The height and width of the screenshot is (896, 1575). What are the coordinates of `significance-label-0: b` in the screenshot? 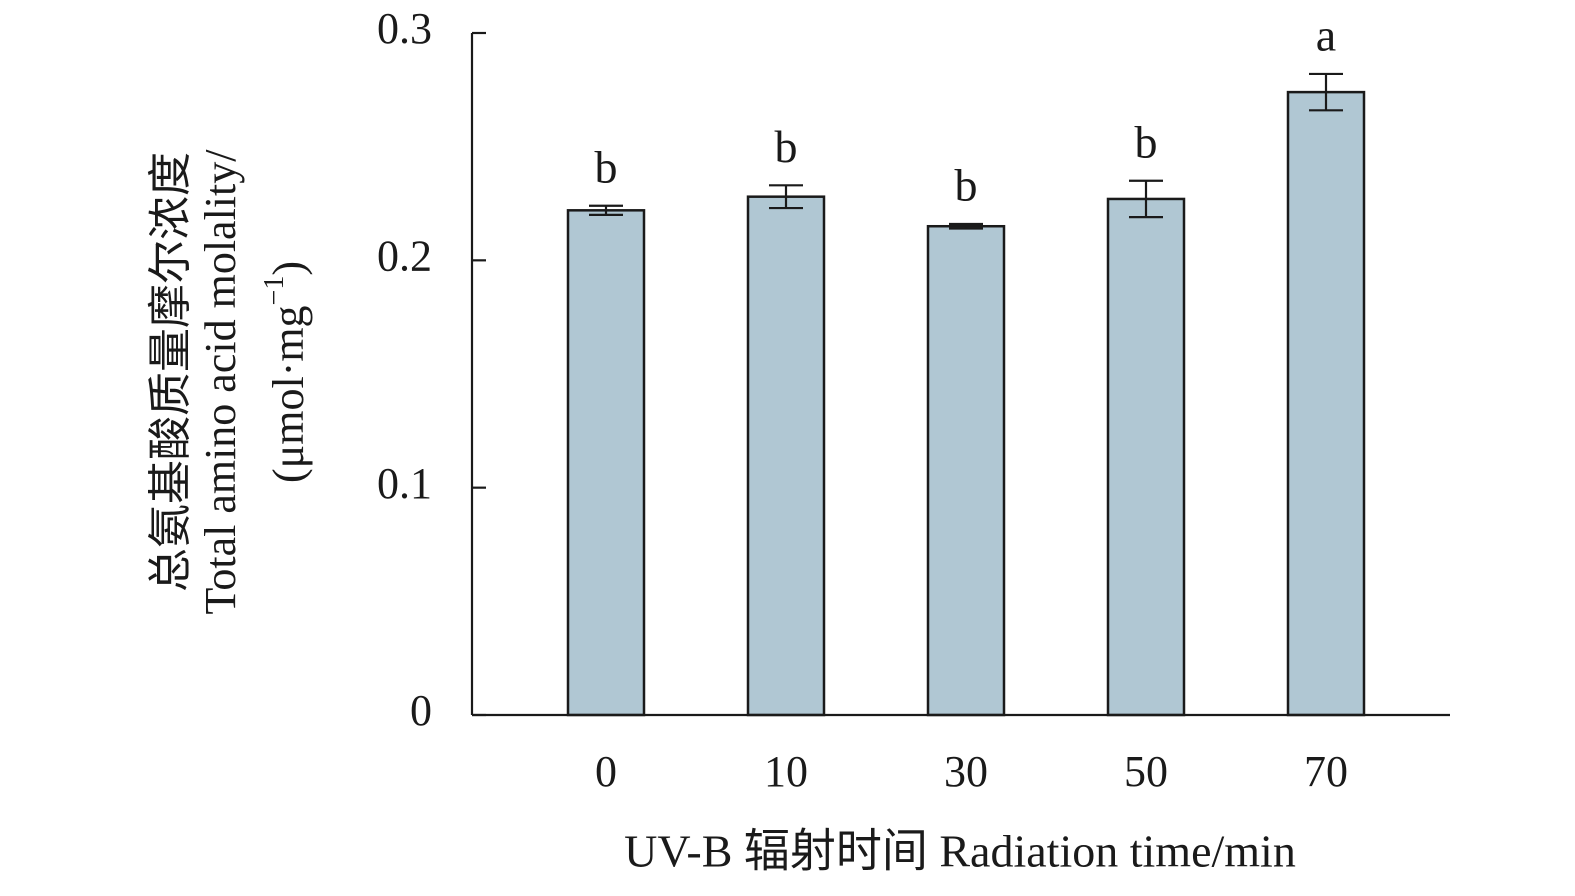 It's located at (606, 166).